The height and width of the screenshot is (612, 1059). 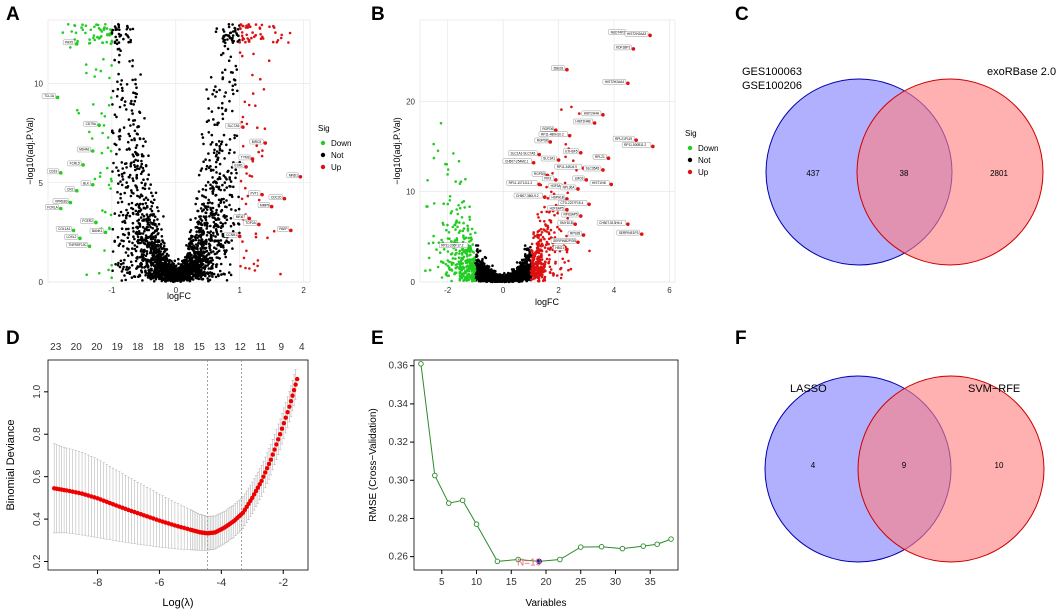 I want to click on point-up-labeled, so click(x=249, y=218).